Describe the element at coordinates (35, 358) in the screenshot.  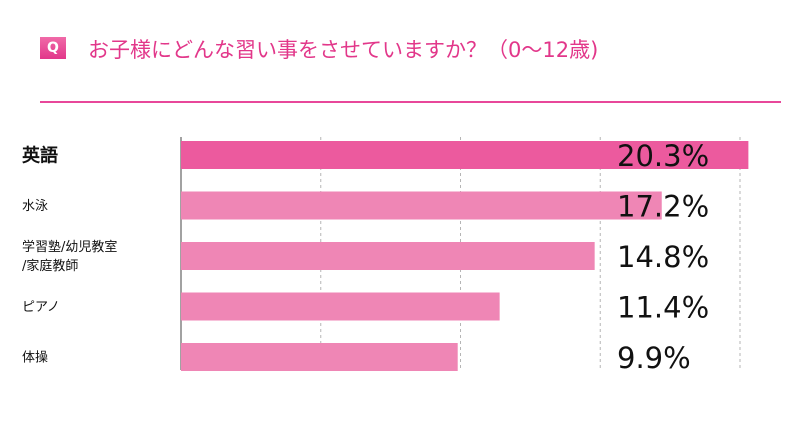
I see `category-label: 体操` at that location.